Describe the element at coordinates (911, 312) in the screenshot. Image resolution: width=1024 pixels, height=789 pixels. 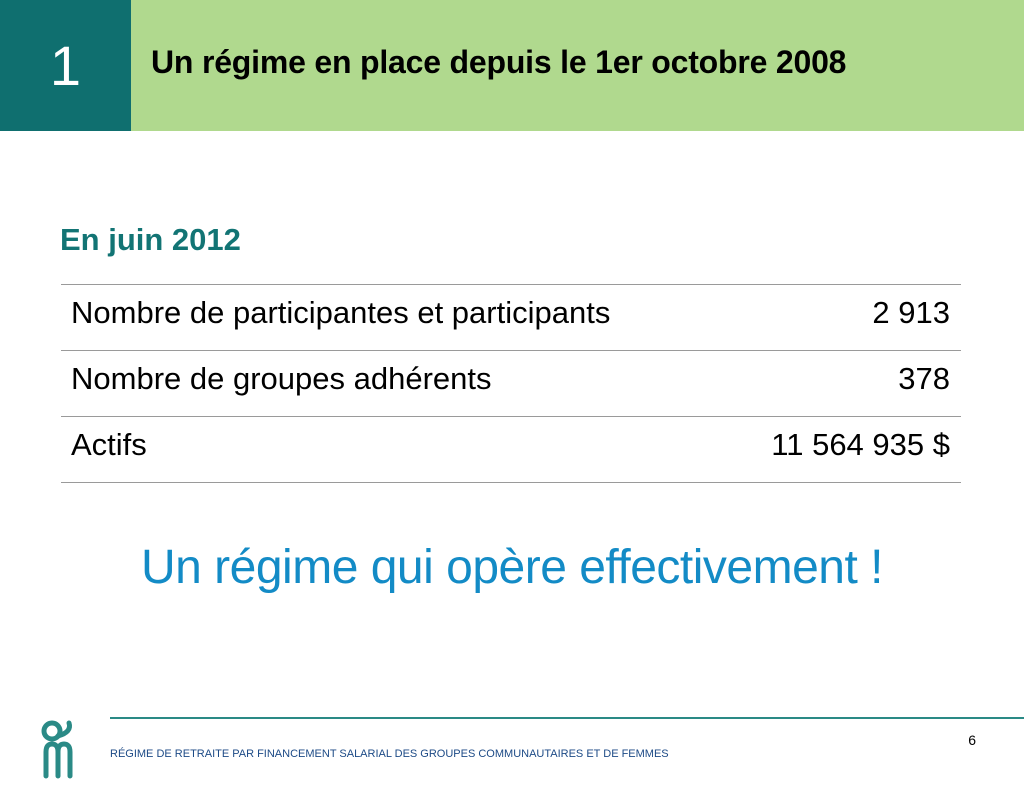
I see `row-value: 2 913` at that location.